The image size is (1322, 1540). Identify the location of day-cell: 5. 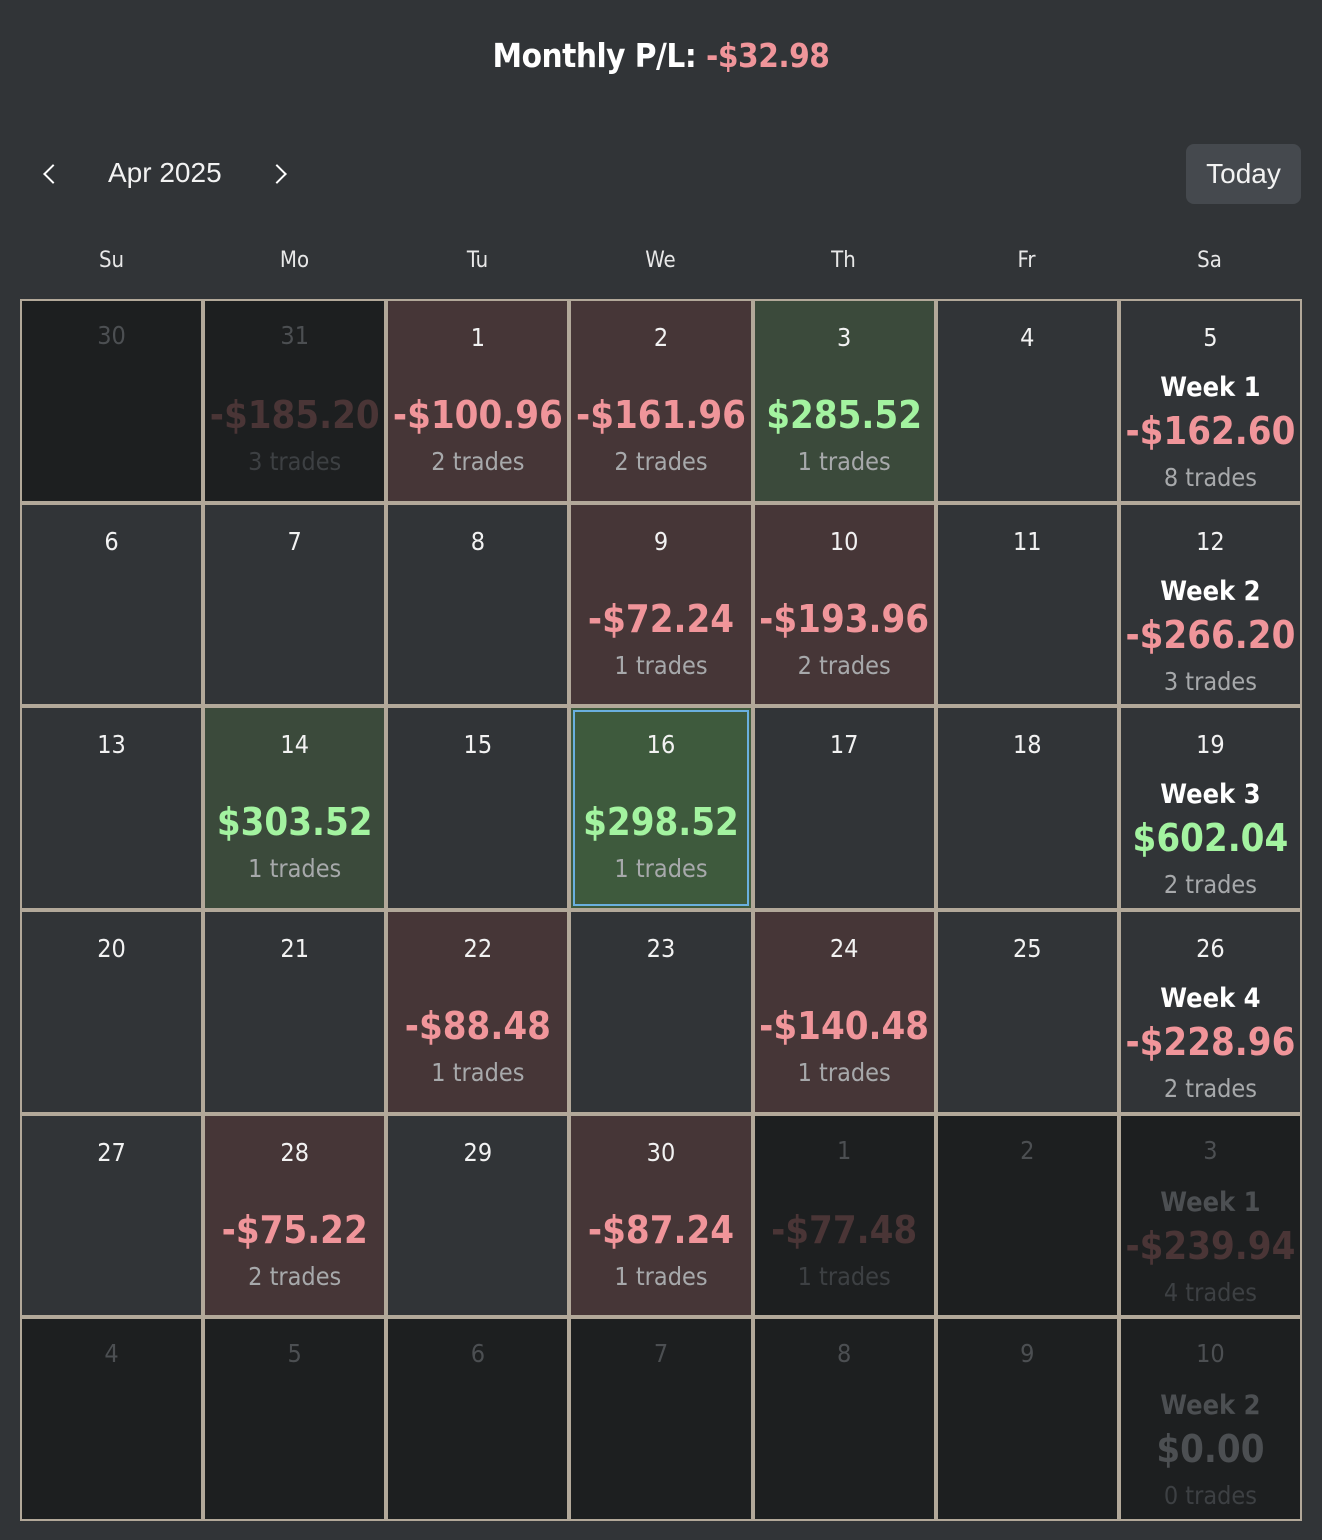
(295, 1419).